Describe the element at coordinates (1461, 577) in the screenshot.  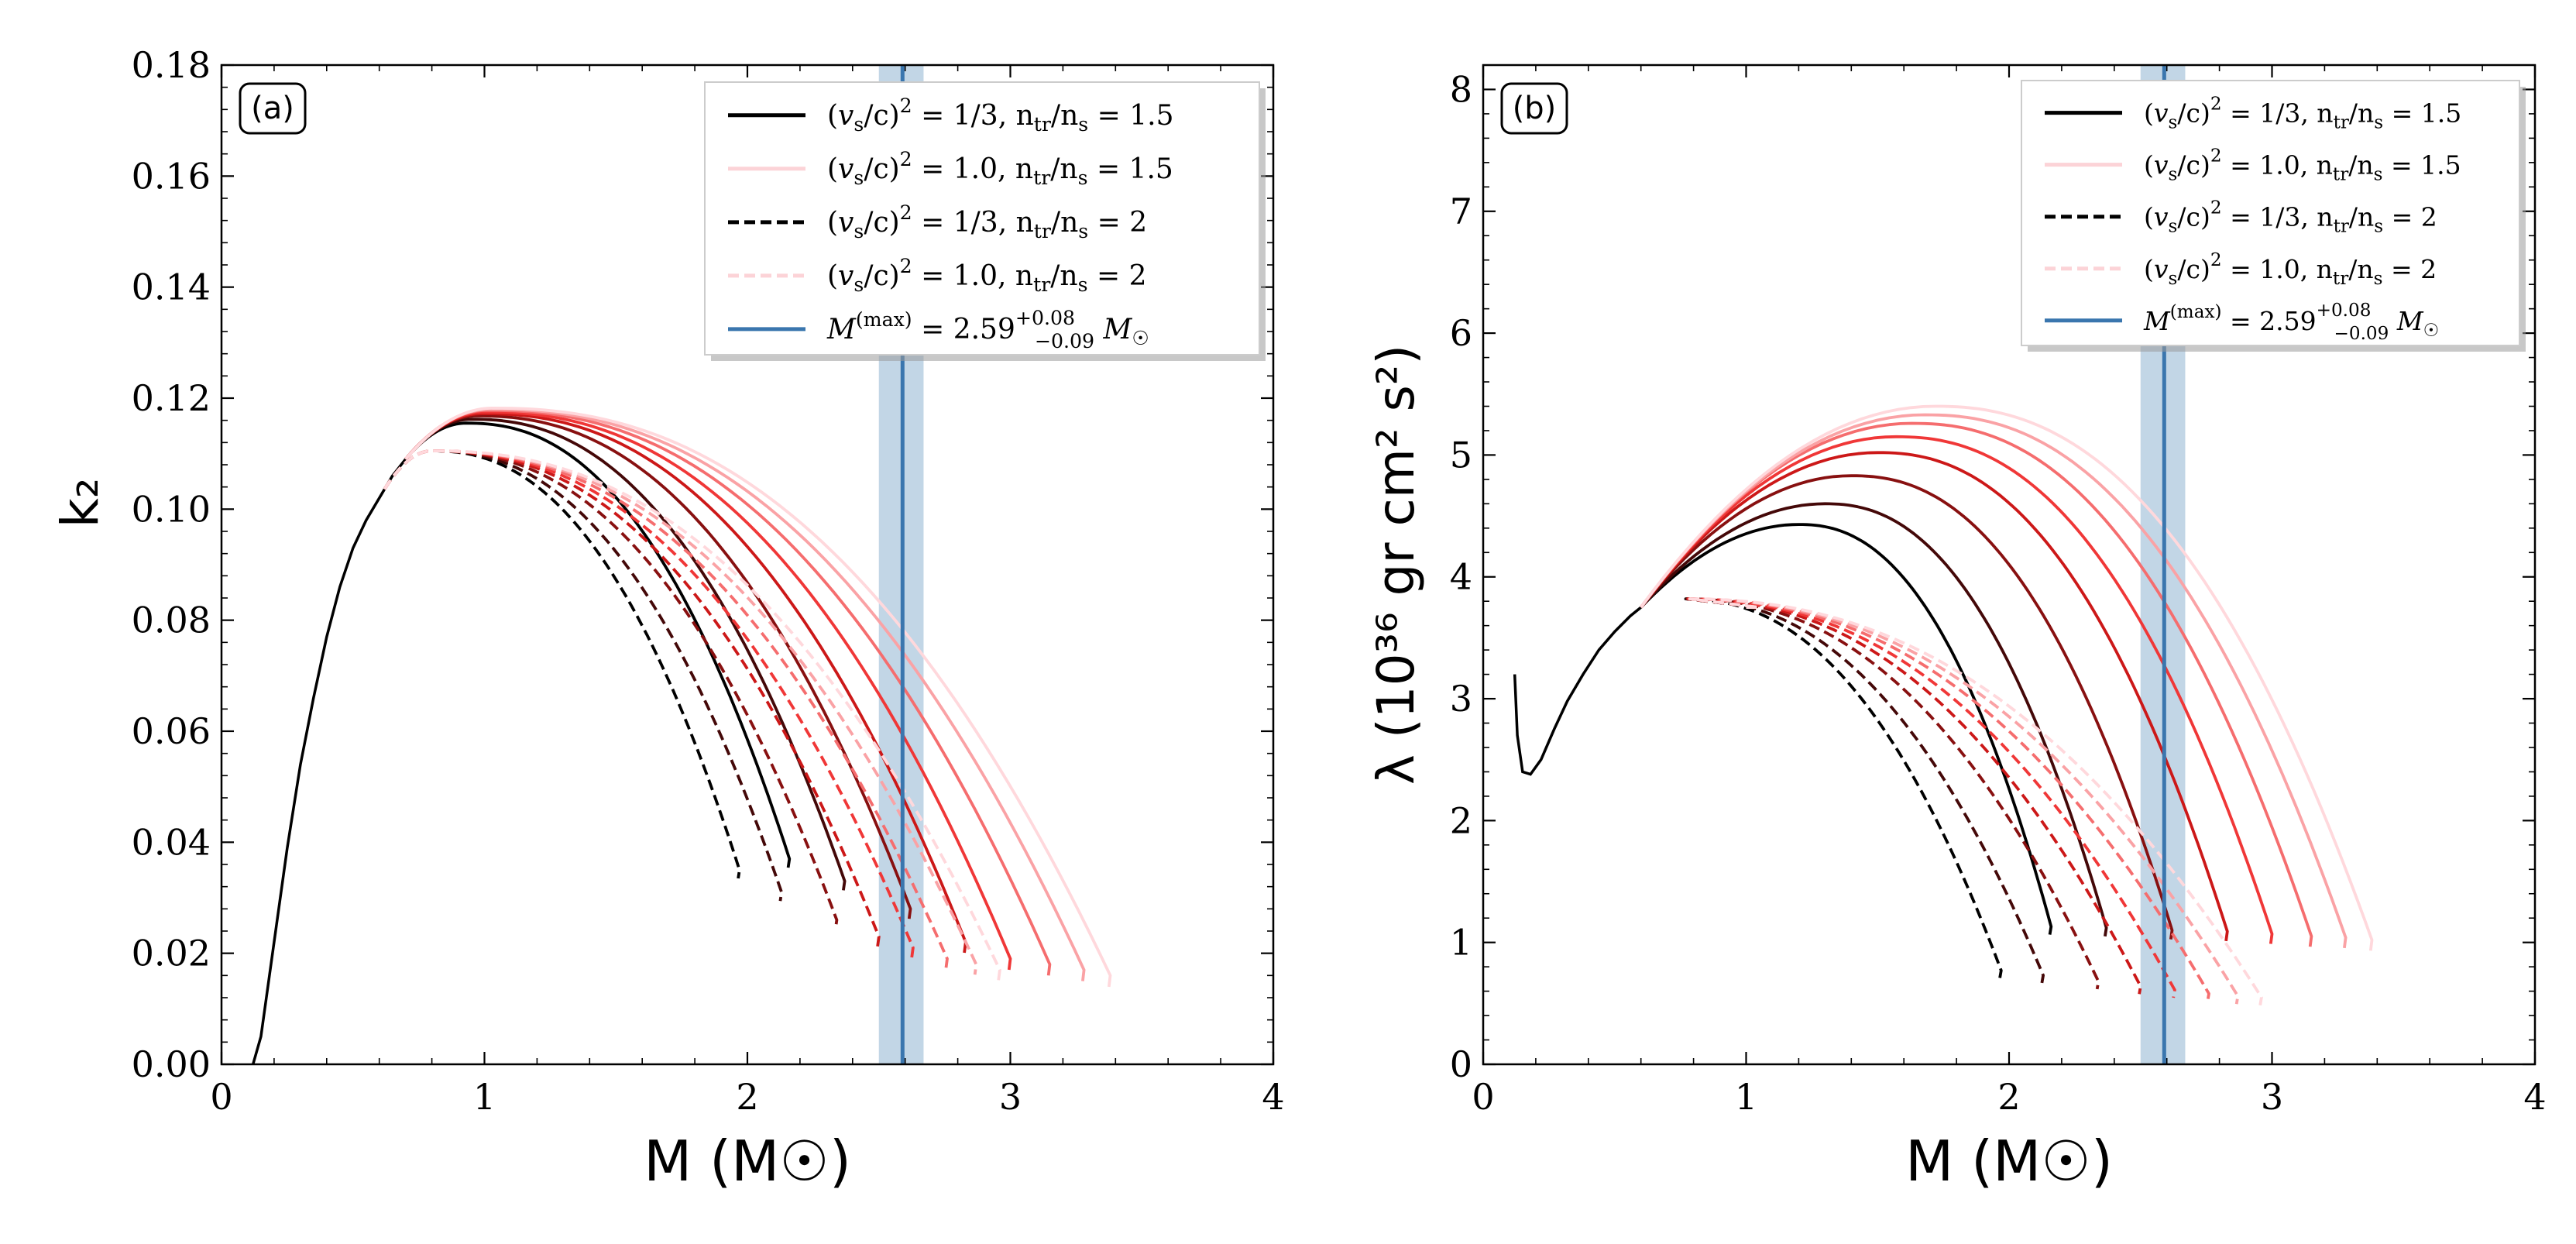
I see `y-tick-label: 4` at that location.